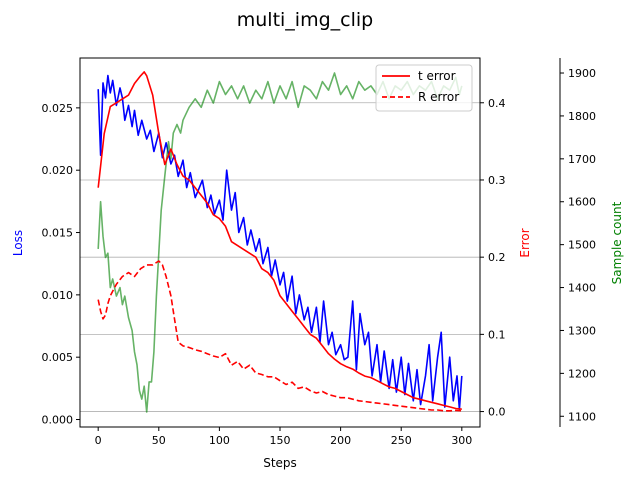 This screenshot has height=484, width=640. Describe the element at coordinates (497, 412) in the screenshot. I see `y-tick-label-error-0: 0.0` at that location.